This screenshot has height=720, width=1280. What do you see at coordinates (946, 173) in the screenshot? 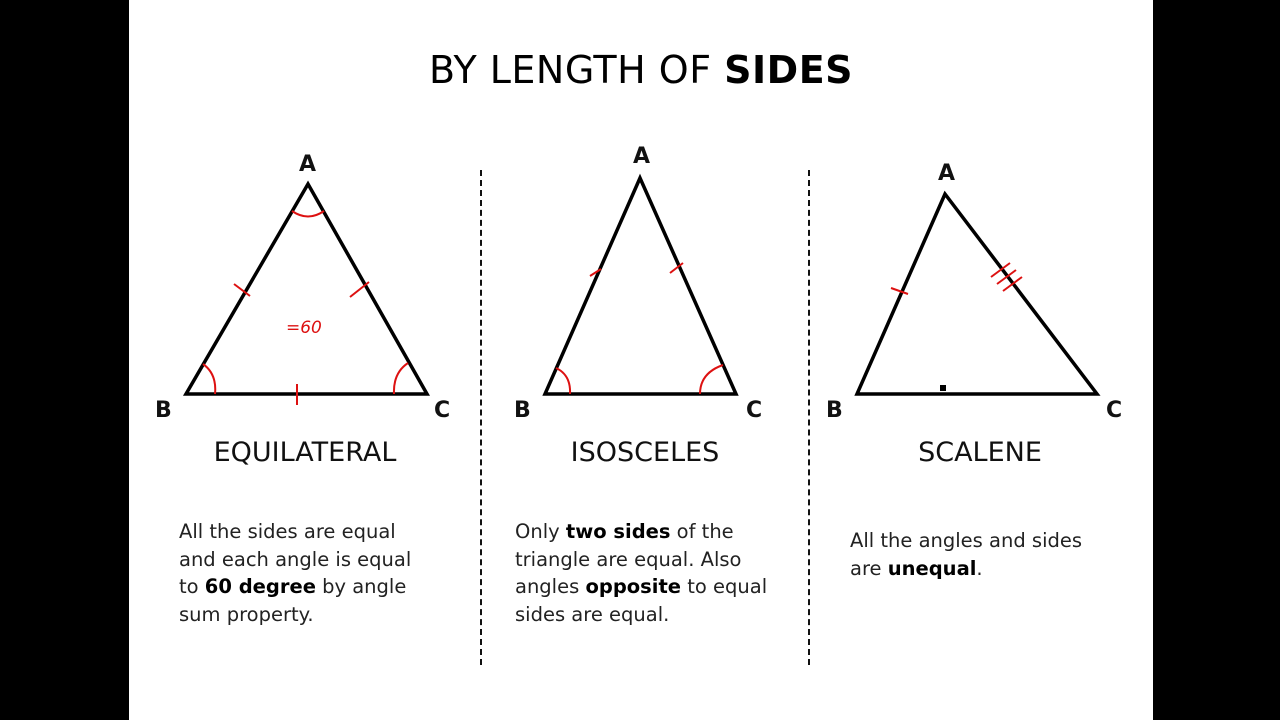
I see `scalene-vertex-a: A` at bounding box center [946, 173].